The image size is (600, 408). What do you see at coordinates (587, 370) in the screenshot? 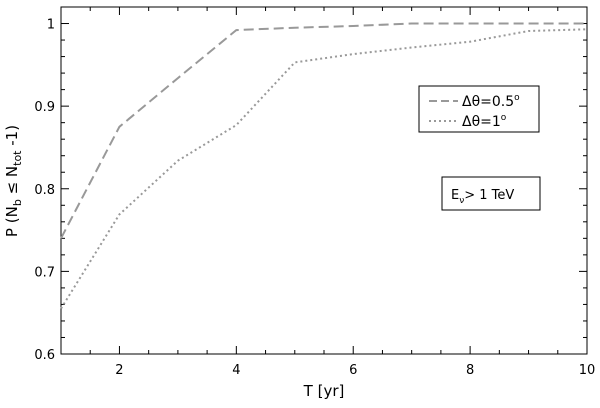
I see `x-tick-label: 10` at bounding box center [587, 370].